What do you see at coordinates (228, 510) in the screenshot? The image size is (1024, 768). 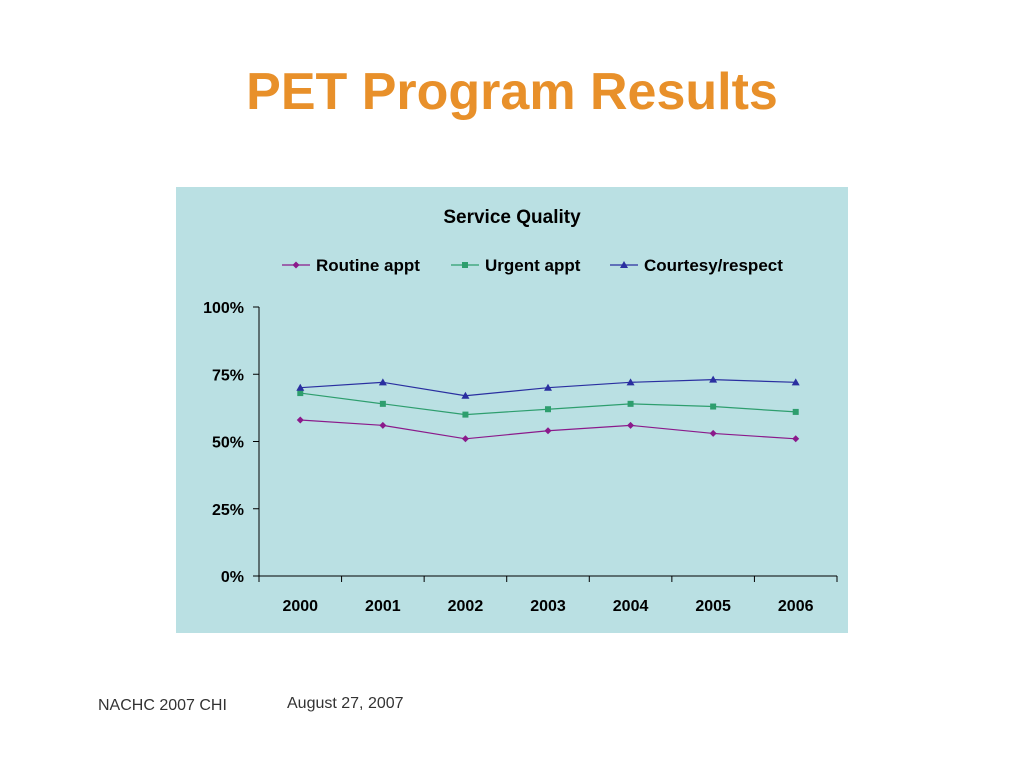 I see `y-tick-label: 25%` at bounding box center [228, 510].